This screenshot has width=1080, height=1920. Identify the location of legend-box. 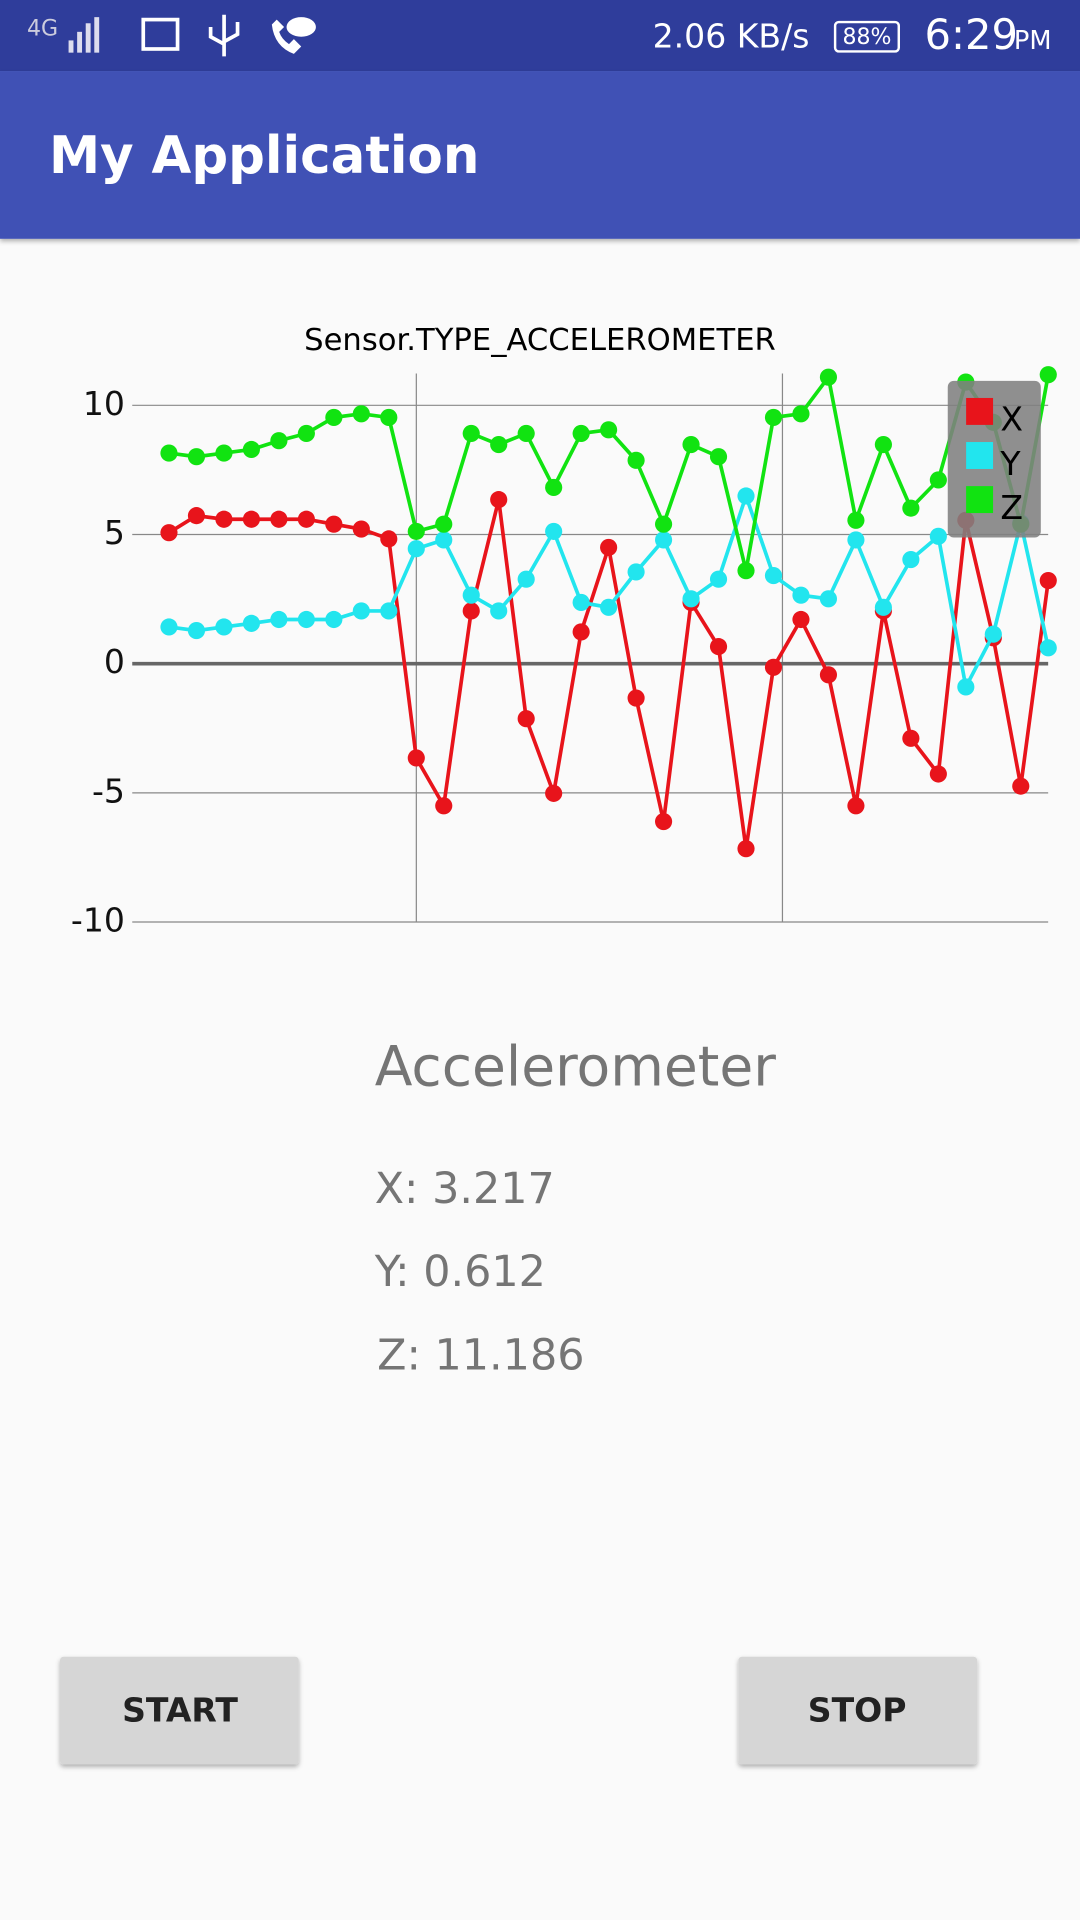
(994, 459).